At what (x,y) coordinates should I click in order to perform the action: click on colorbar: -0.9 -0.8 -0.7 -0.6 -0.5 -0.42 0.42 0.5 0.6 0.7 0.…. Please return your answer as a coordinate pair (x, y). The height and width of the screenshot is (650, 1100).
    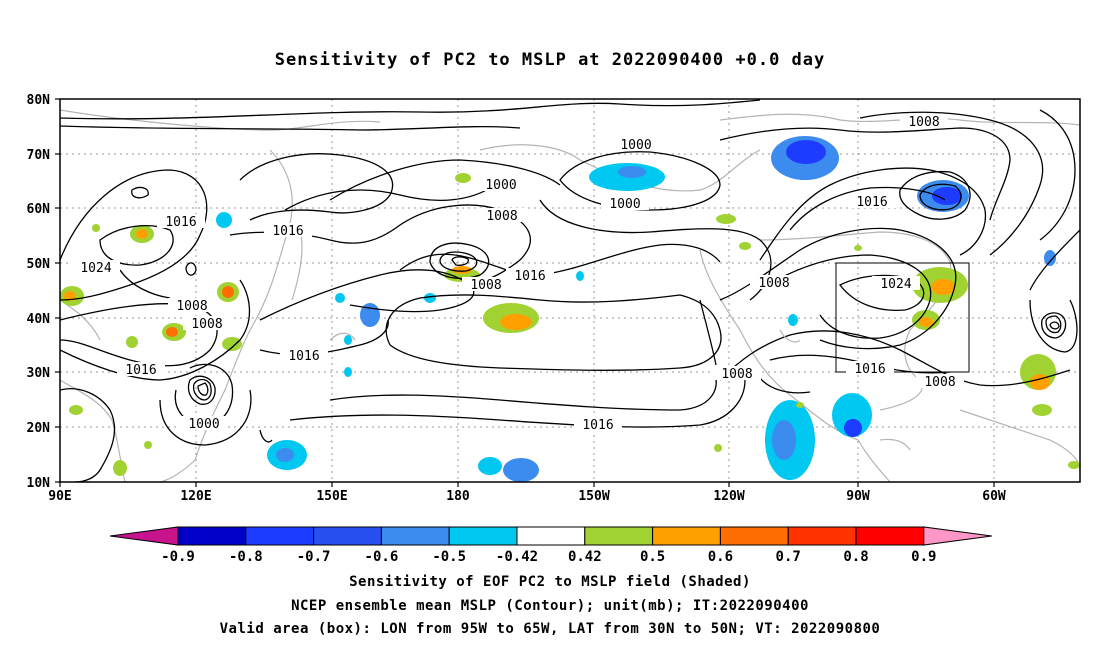
    Looking at the image, I should click on (550, 545).